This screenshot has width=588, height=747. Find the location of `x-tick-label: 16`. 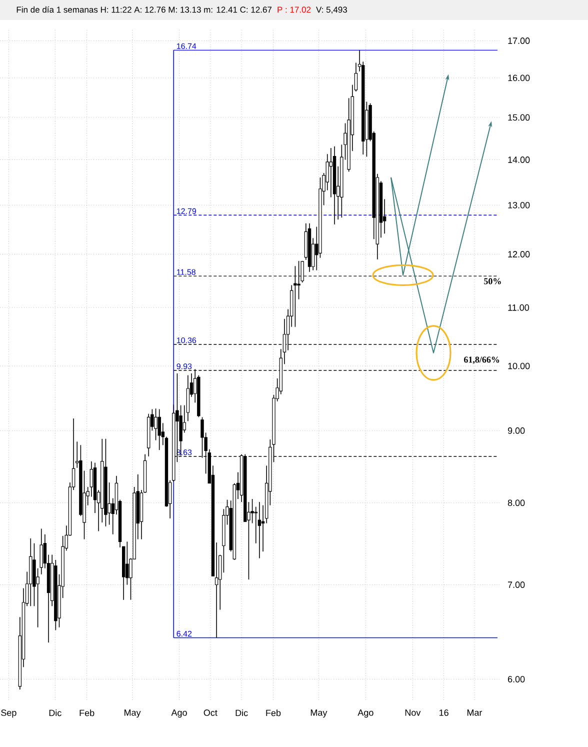

x-tick-label: 16 is located at coordinates (444, 713).